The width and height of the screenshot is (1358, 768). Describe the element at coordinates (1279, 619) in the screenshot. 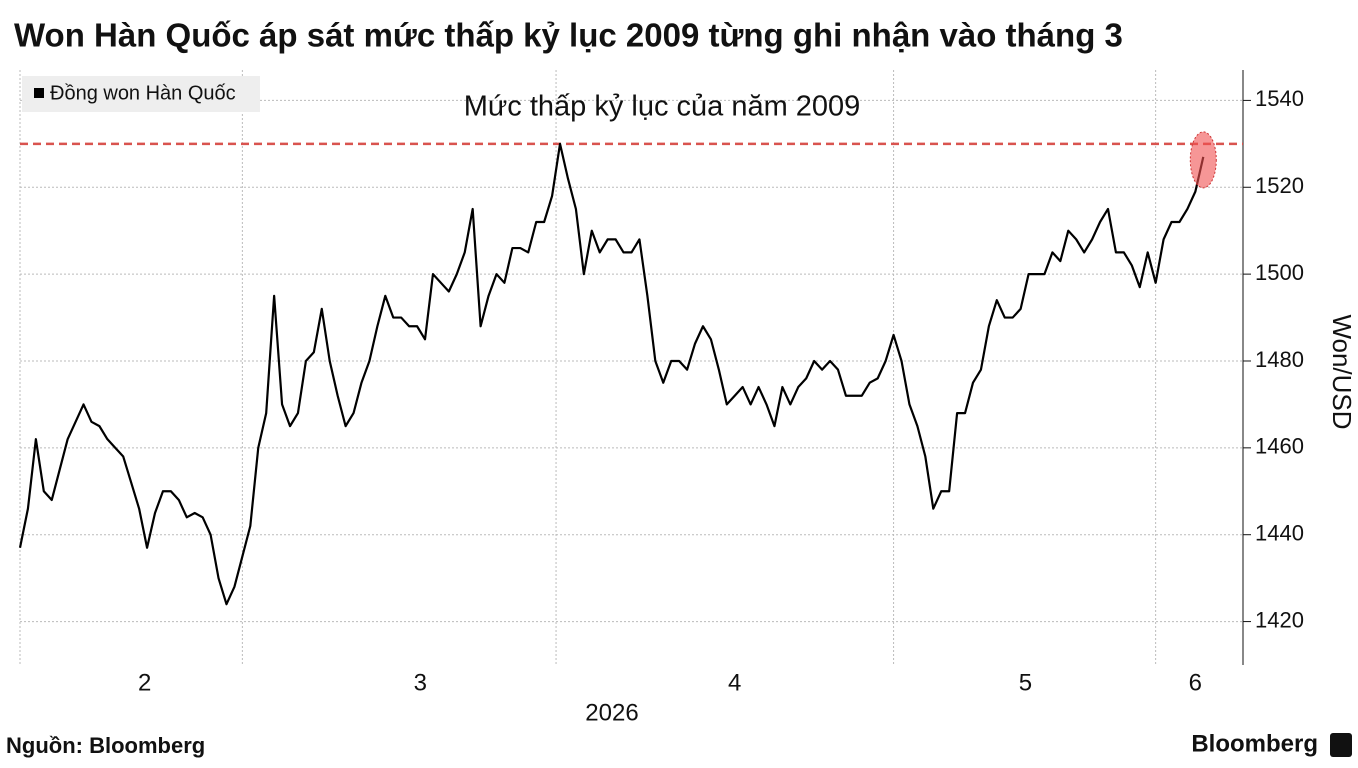

I see `y-tick-label: 1420` at that location.